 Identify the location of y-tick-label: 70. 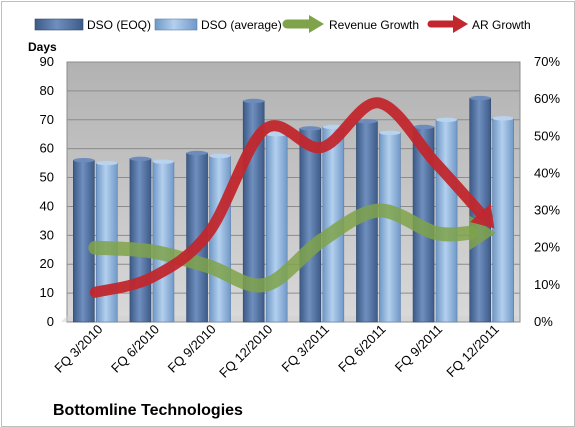
(47, 119).